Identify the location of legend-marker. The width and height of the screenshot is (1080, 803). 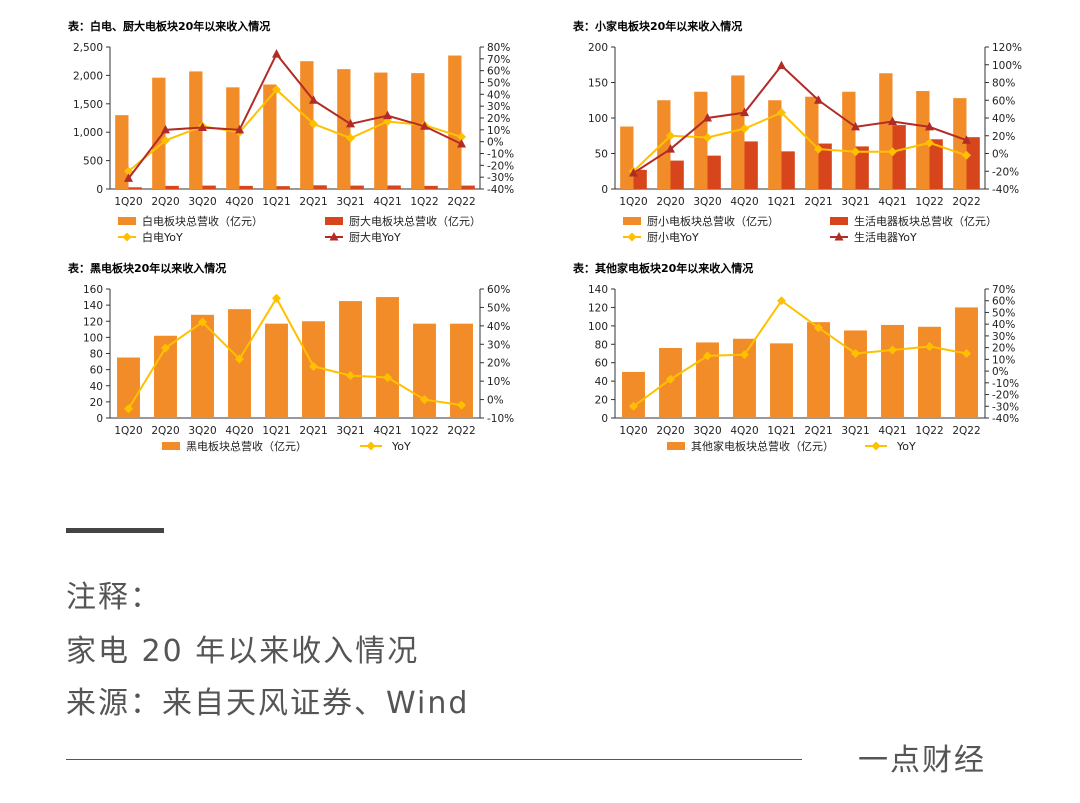
(334, 236).